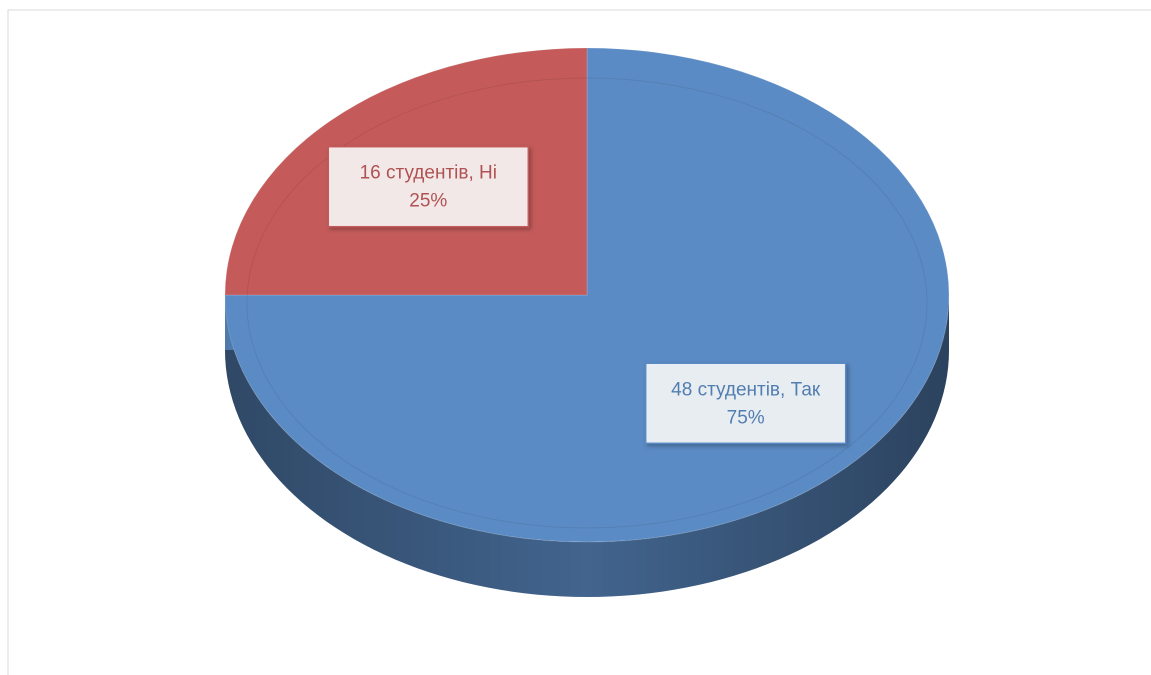 The width and height of the screenshot is (1151, 675). Describe the element at coordinates (746, 417) in the screenshot. I see `data-label-value: 75%` at that location.